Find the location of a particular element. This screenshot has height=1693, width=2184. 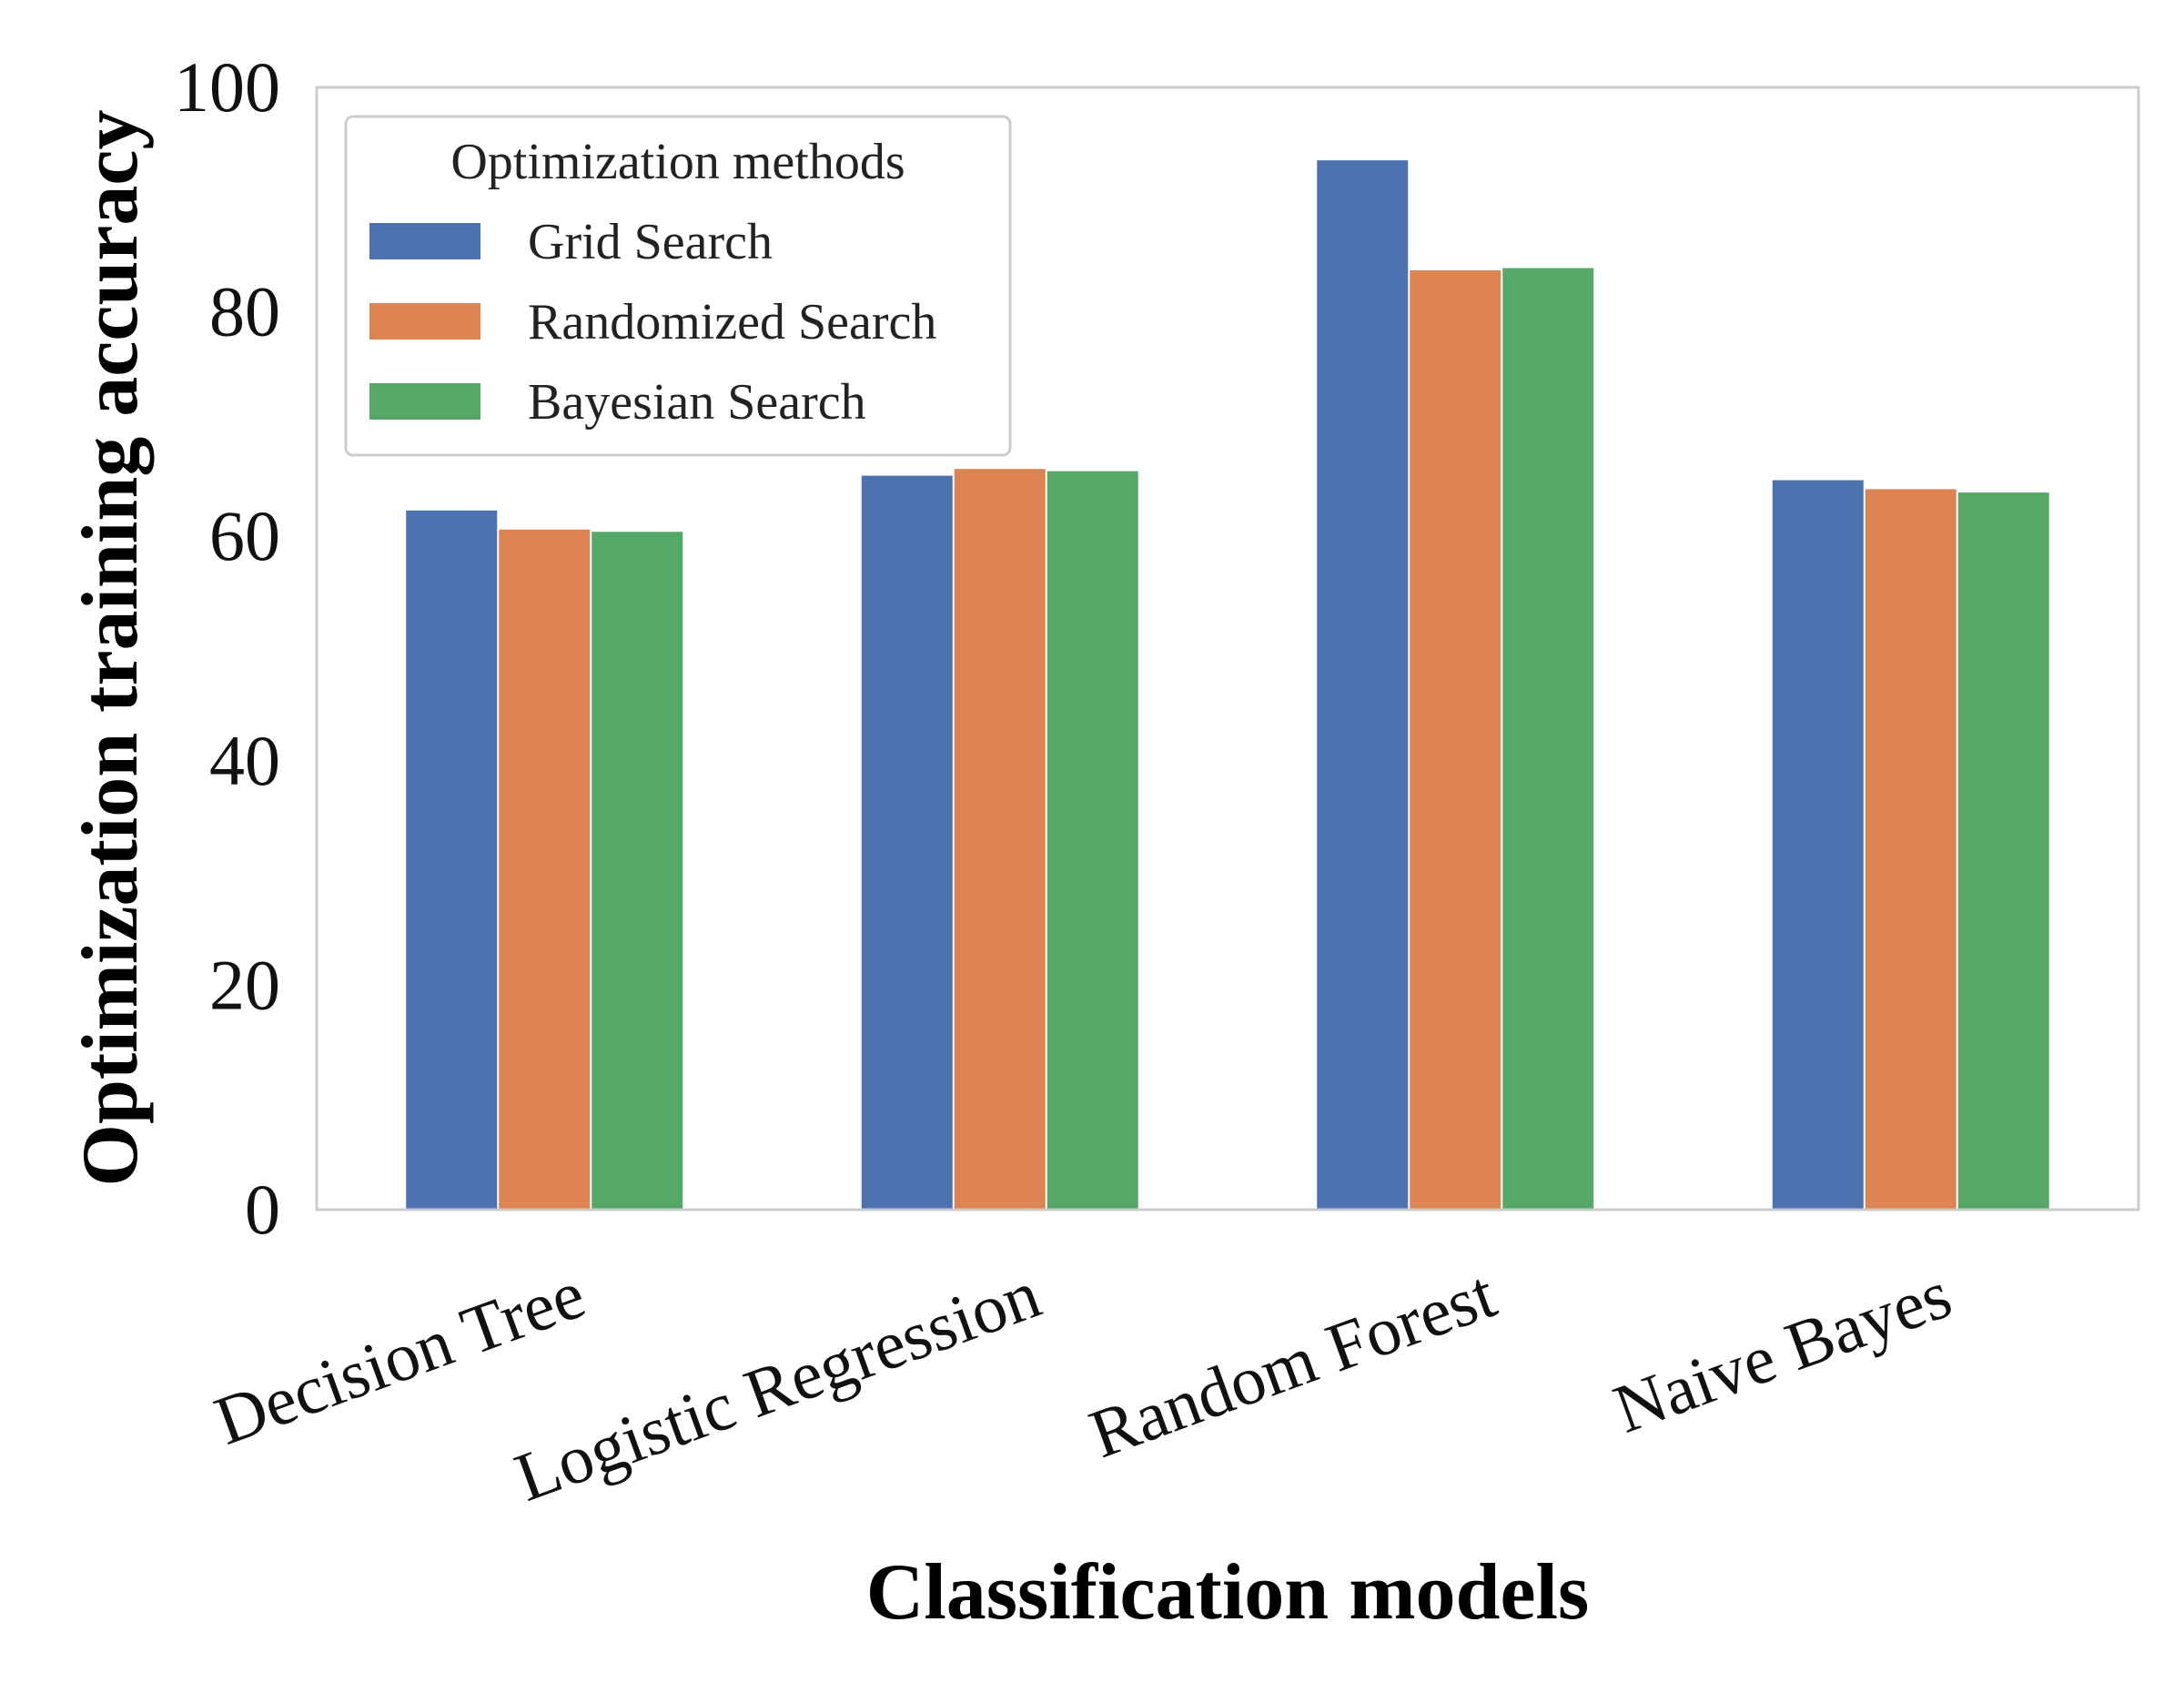

y-tick-label: 100 is located at coordinates (227, 87).